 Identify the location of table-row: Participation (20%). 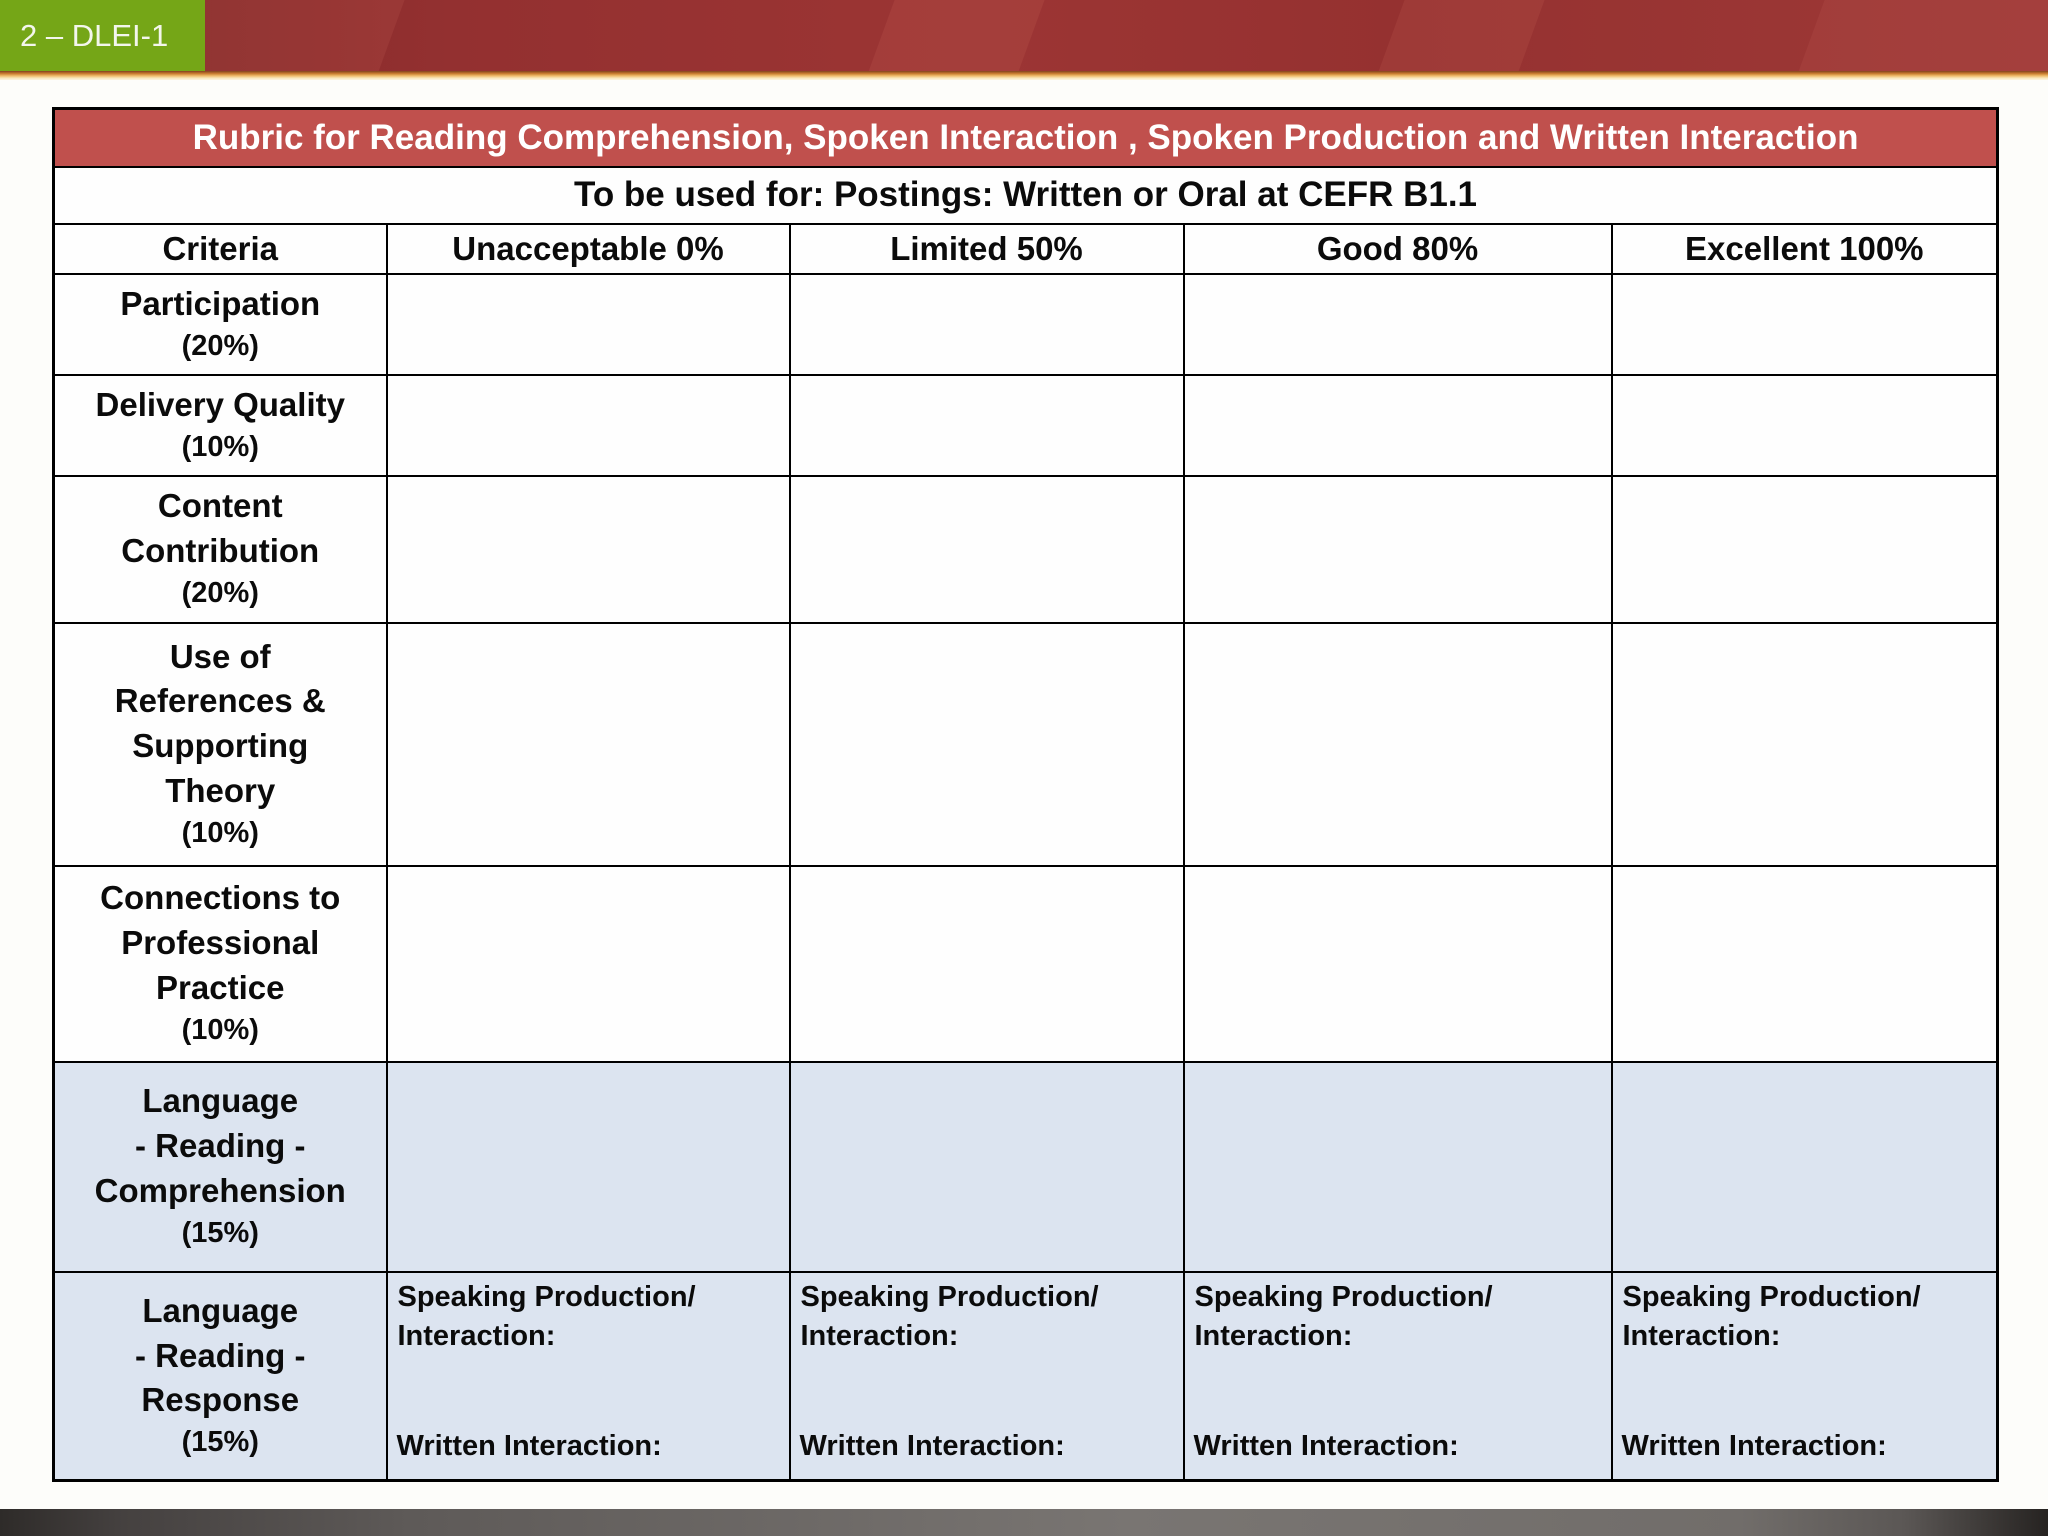
(1025, 324).